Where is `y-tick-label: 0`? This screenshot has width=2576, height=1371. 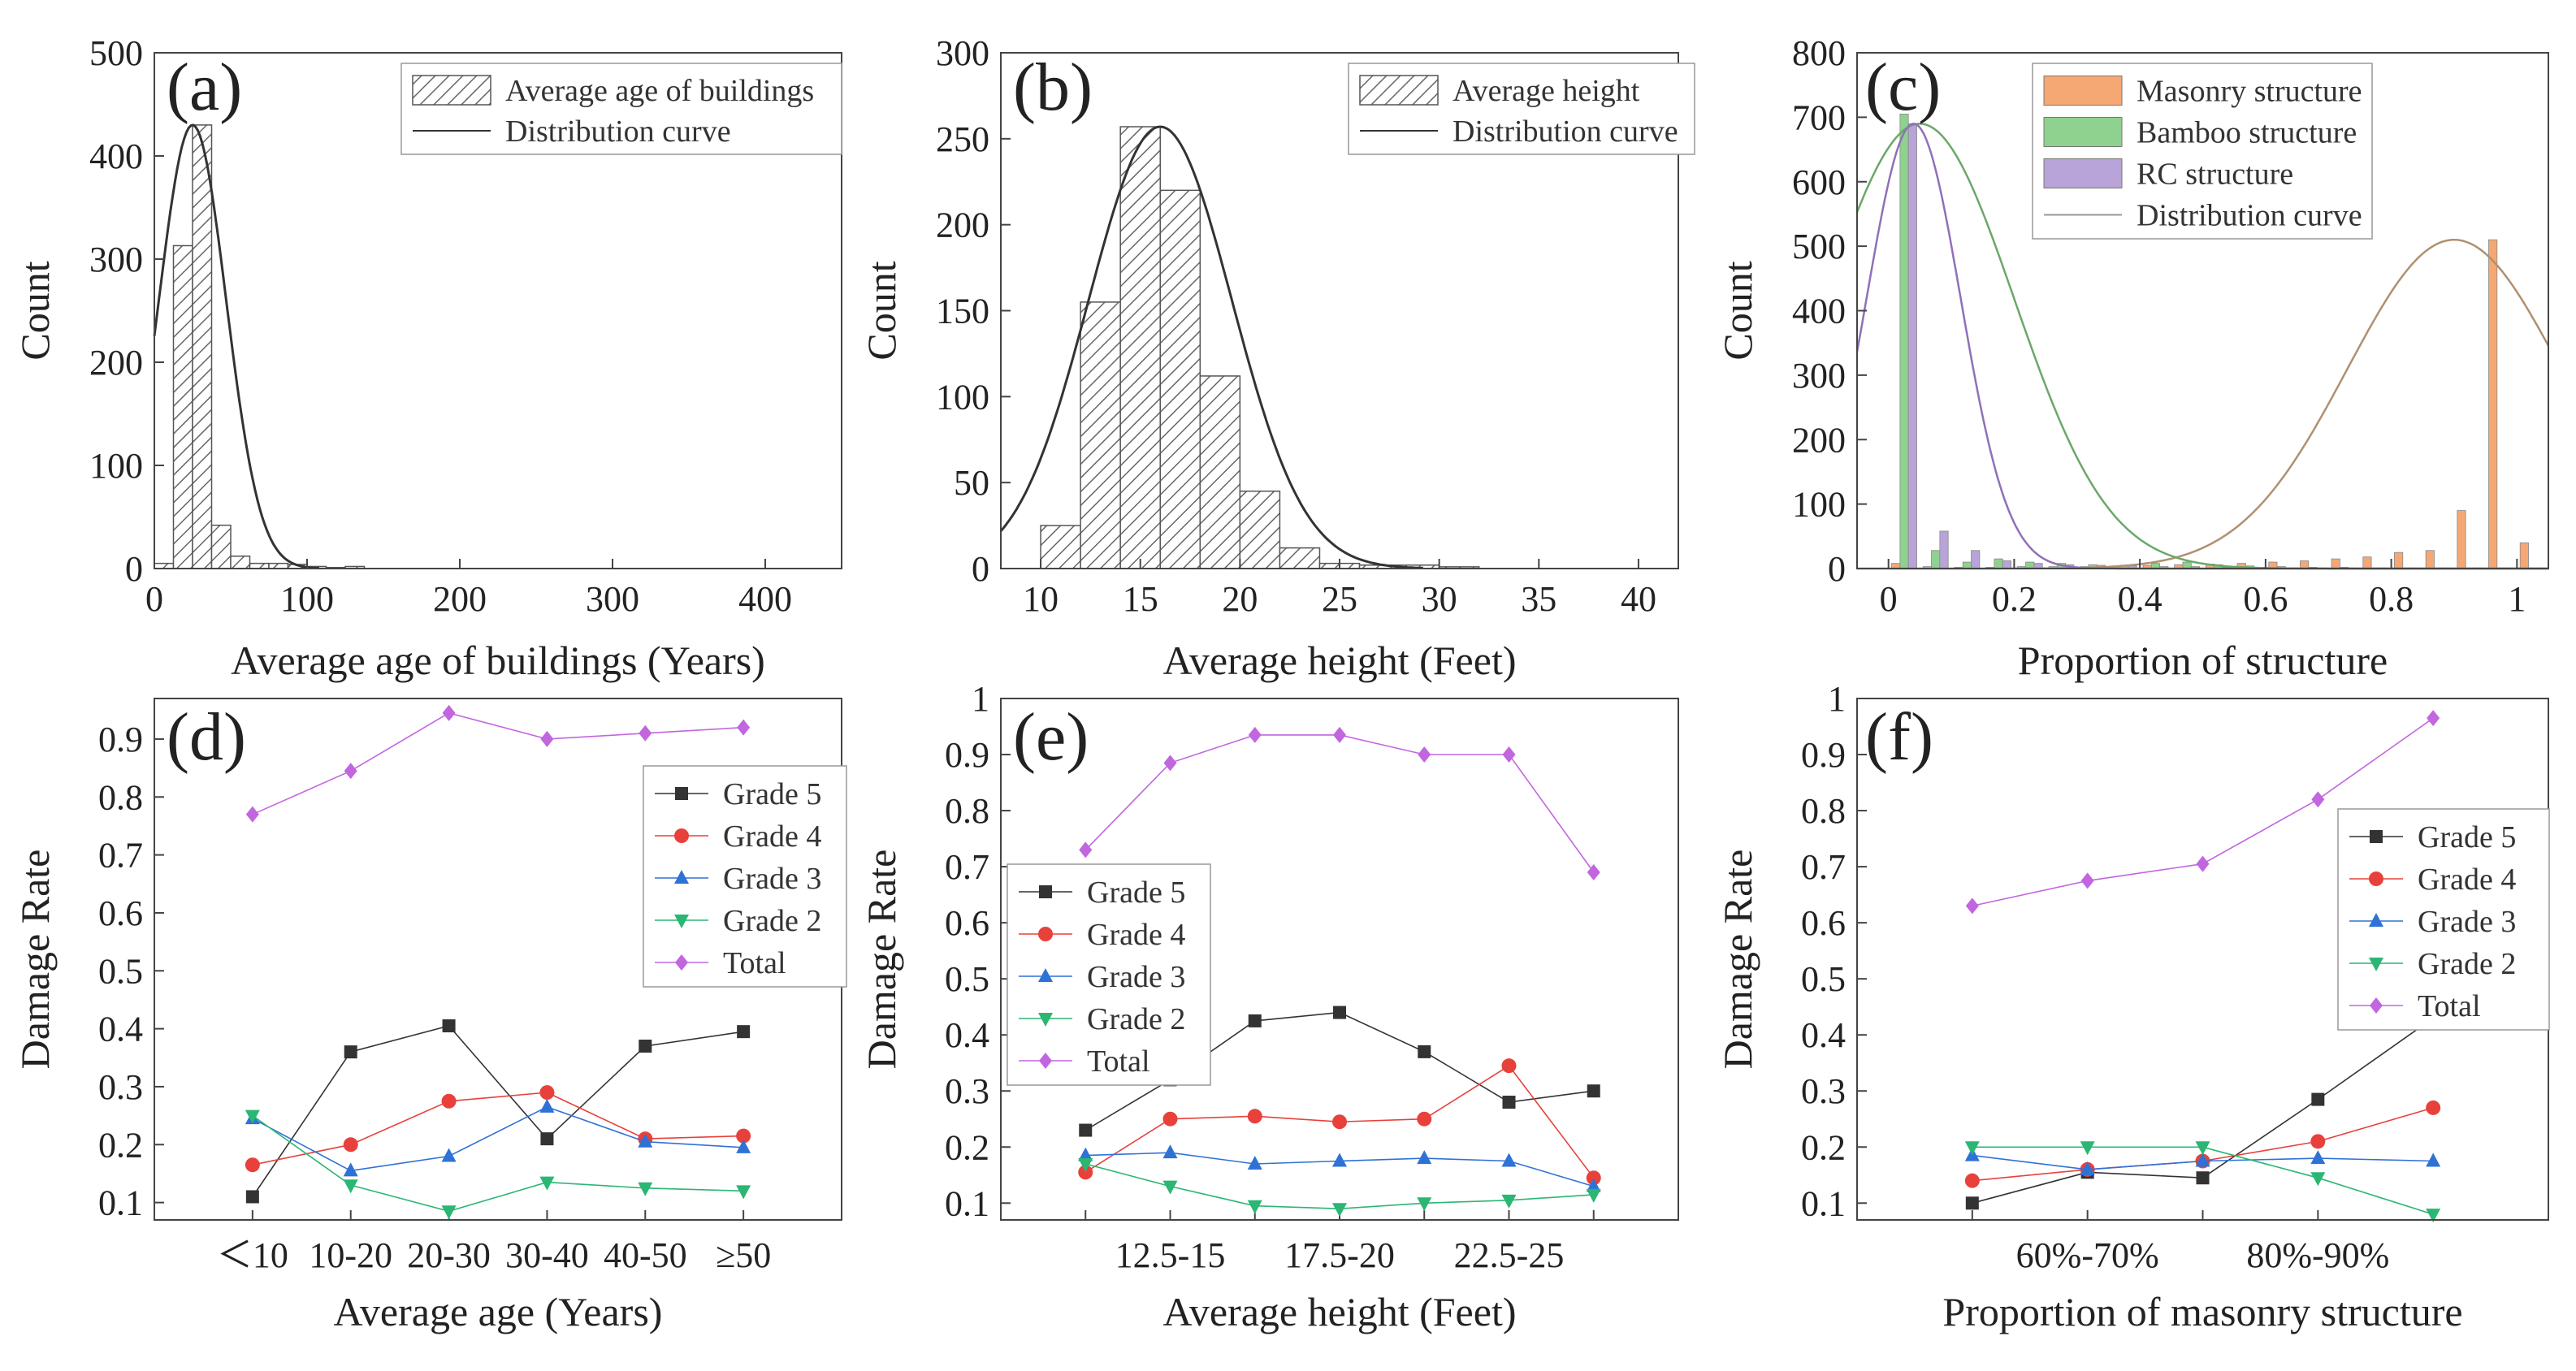
y-tick-label: 0 is located at coordinates (981, 569).